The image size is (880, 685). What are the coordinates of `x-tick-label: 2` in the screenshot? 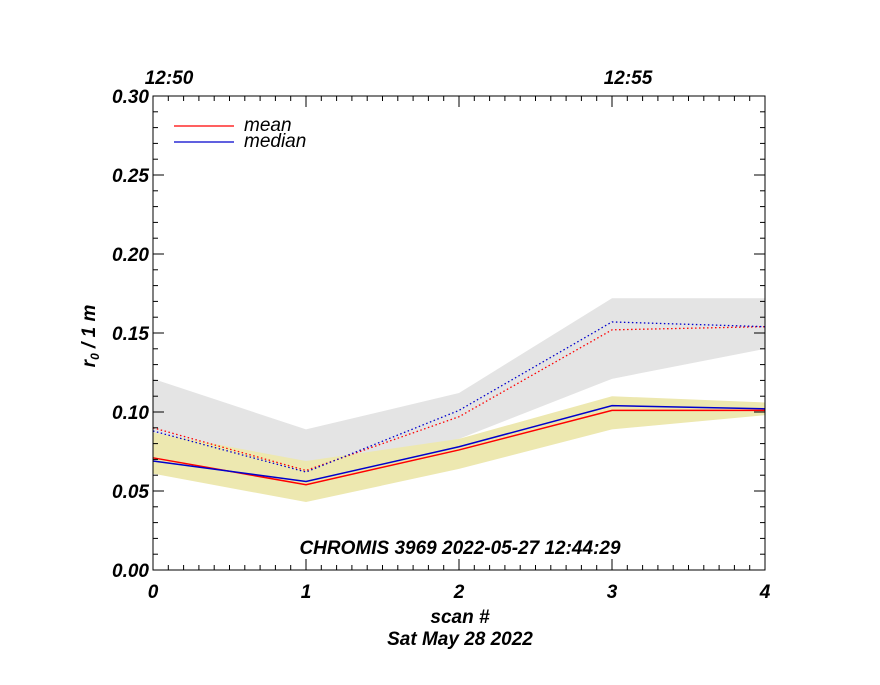 It's located at (459, 592).